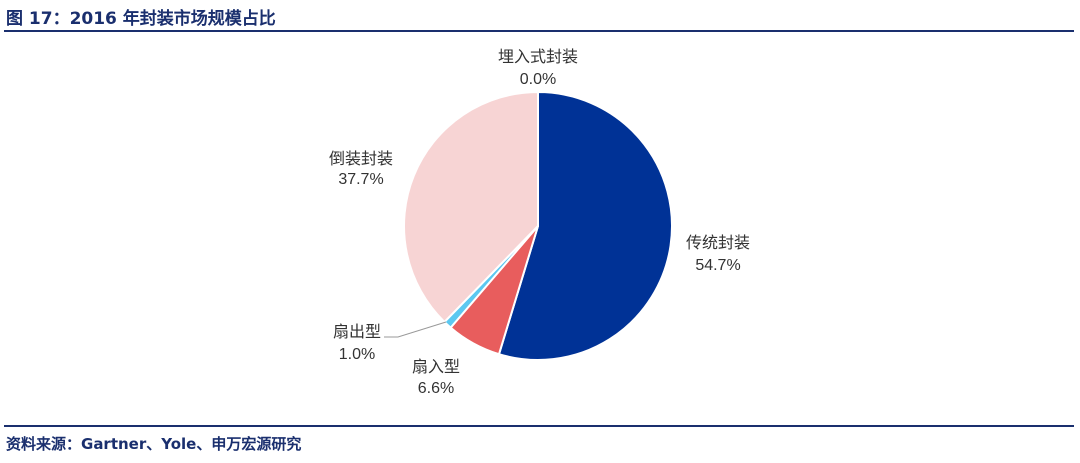 Image resolution: width=1080 pixels, height=463 pixels. What do you see at coordinates (415, 329) in the screenshot?
I see `leader-line-fan-out` at bounding box center [415, 329].